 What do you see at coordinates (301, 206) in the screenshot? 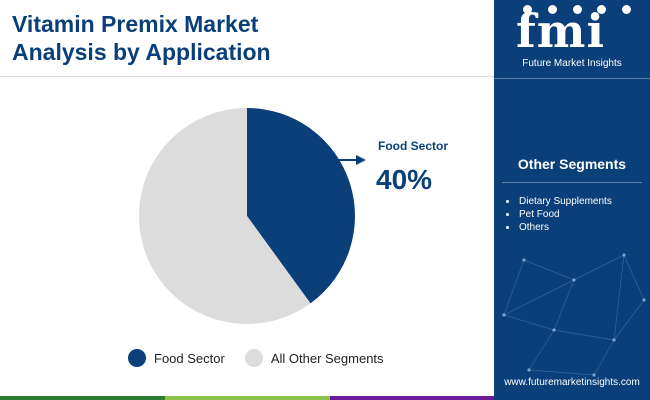
I see `pie-slice-food-sector` at bounding box center [301, 206].